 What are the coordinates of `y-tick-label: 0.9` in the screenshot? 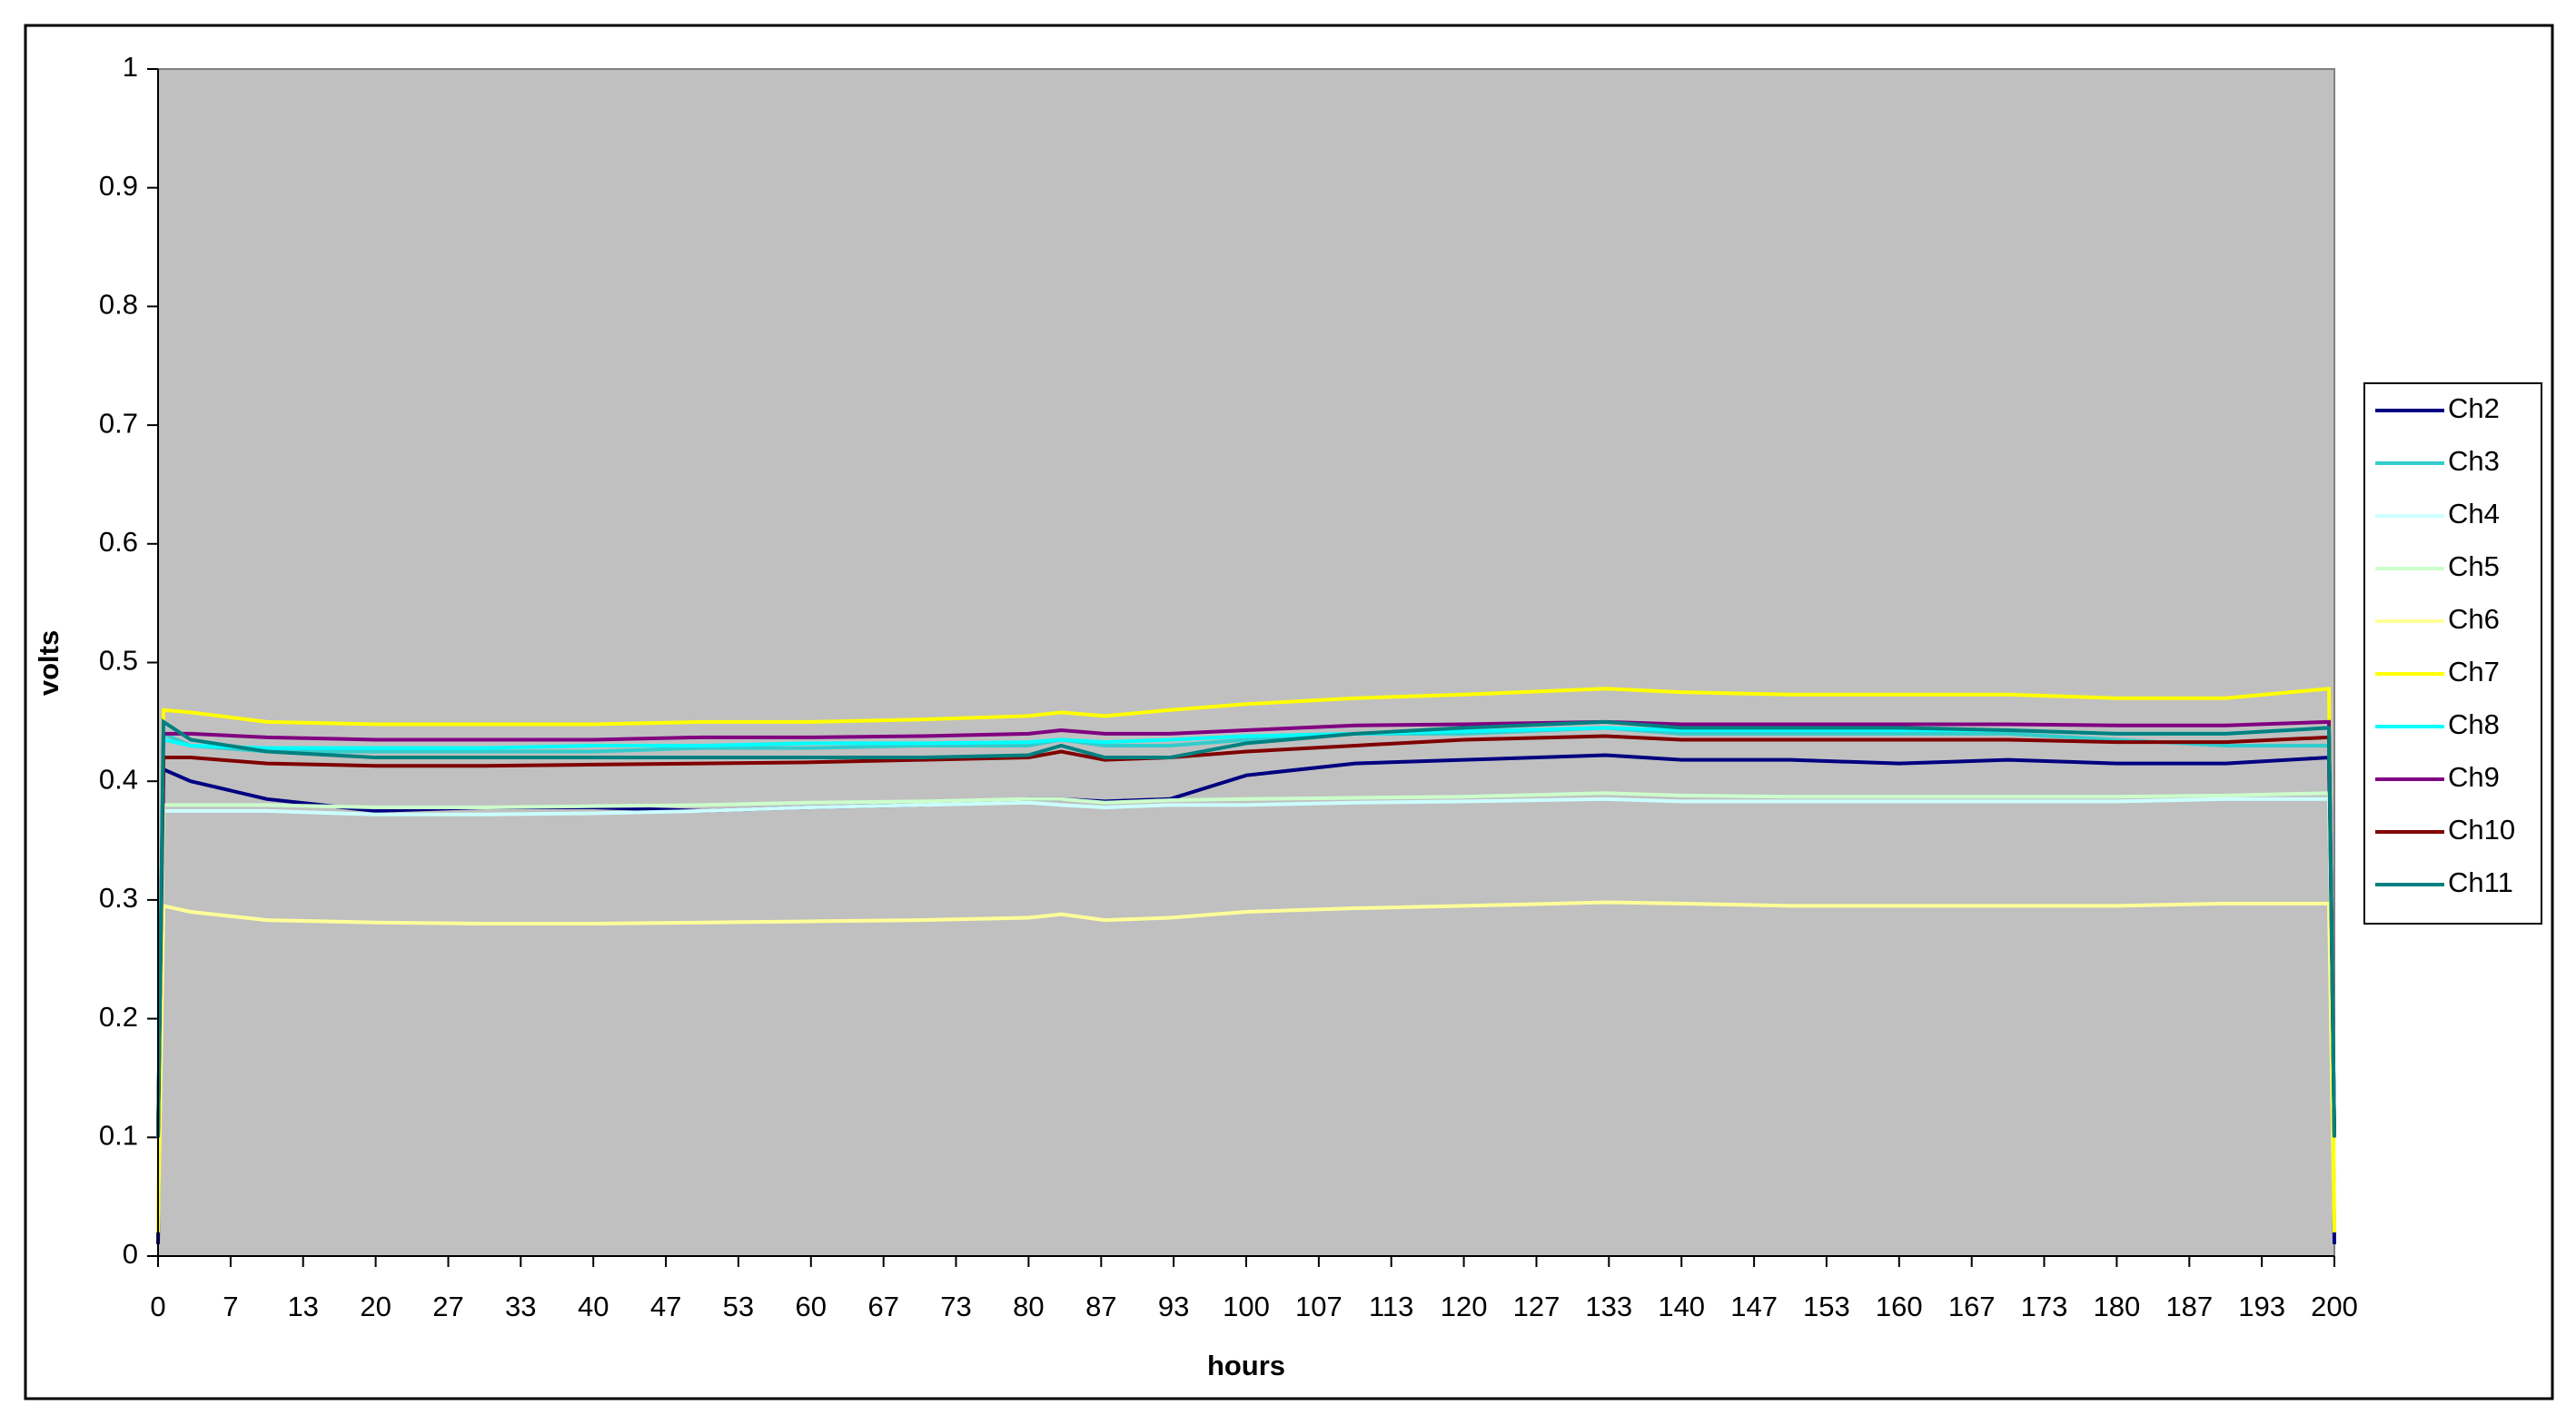 It's located at (119, 186).